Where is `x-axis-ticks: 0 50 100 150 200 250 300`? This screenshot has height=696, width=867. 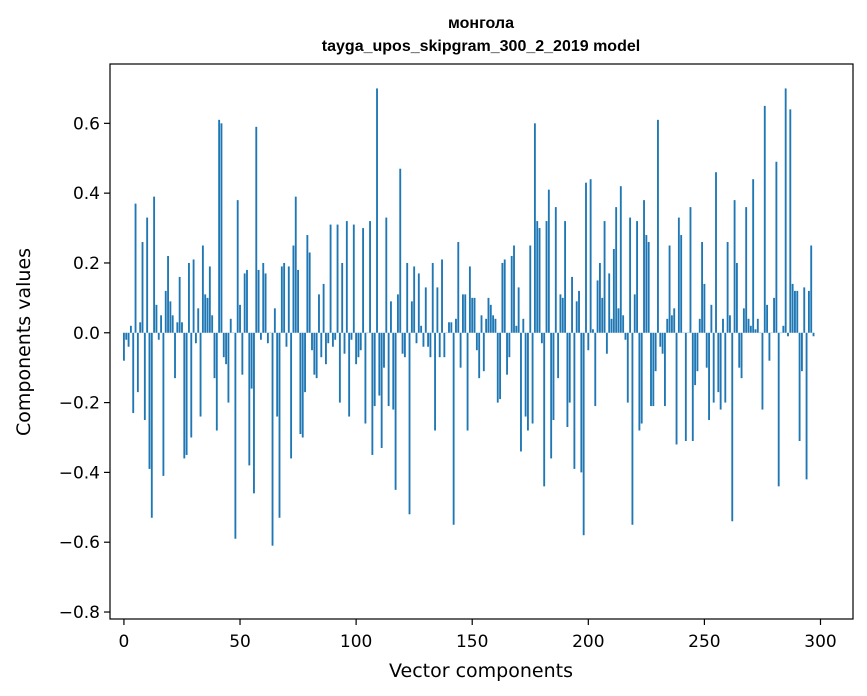 x-axis-ticks: 0 50 100 150 200 250 300 is located at coordinates (478, 635).